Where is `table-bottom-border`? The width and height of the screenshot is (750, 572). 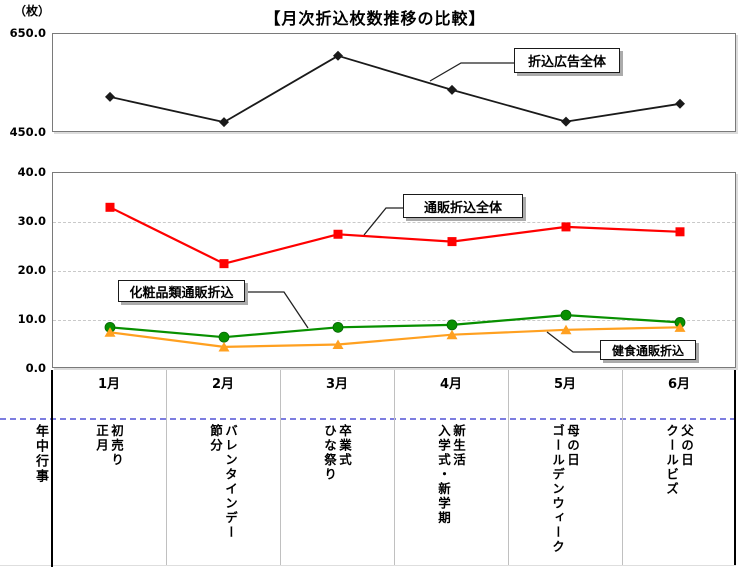 table-bottom-border is located at coordinates (368, 565).